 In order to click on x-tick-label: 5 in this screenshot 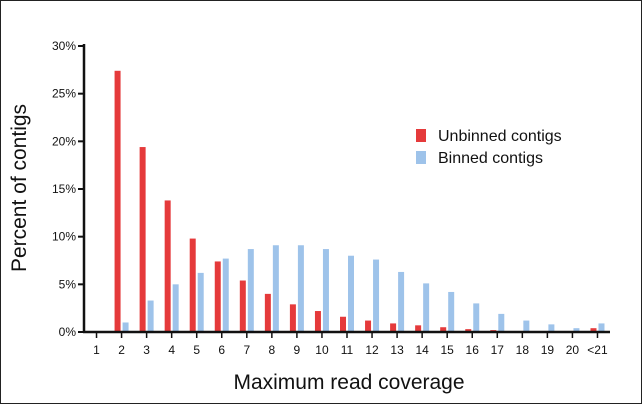, I will do `click(196, 350)`.